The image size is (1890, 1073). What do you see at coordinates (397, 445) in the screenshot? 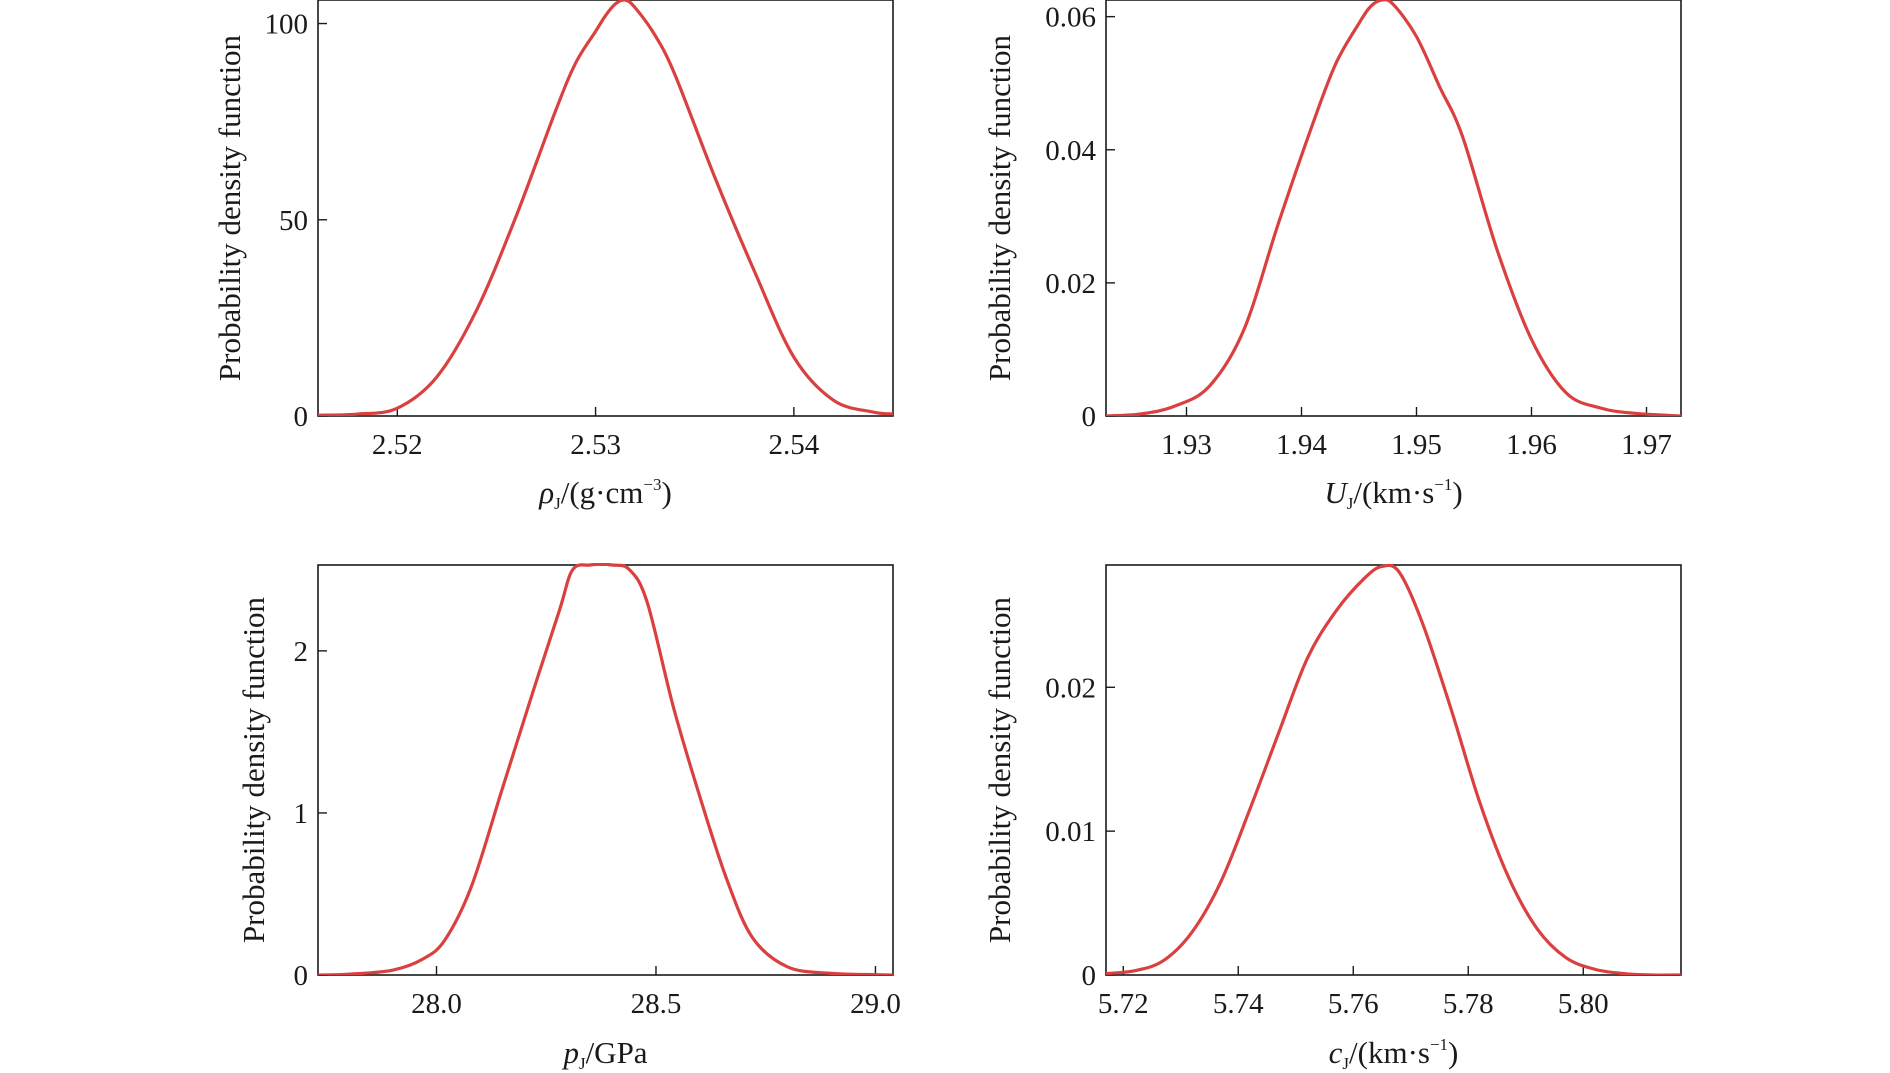
I see `x-tick-label: 2.52` at bounding box center [397, 445].